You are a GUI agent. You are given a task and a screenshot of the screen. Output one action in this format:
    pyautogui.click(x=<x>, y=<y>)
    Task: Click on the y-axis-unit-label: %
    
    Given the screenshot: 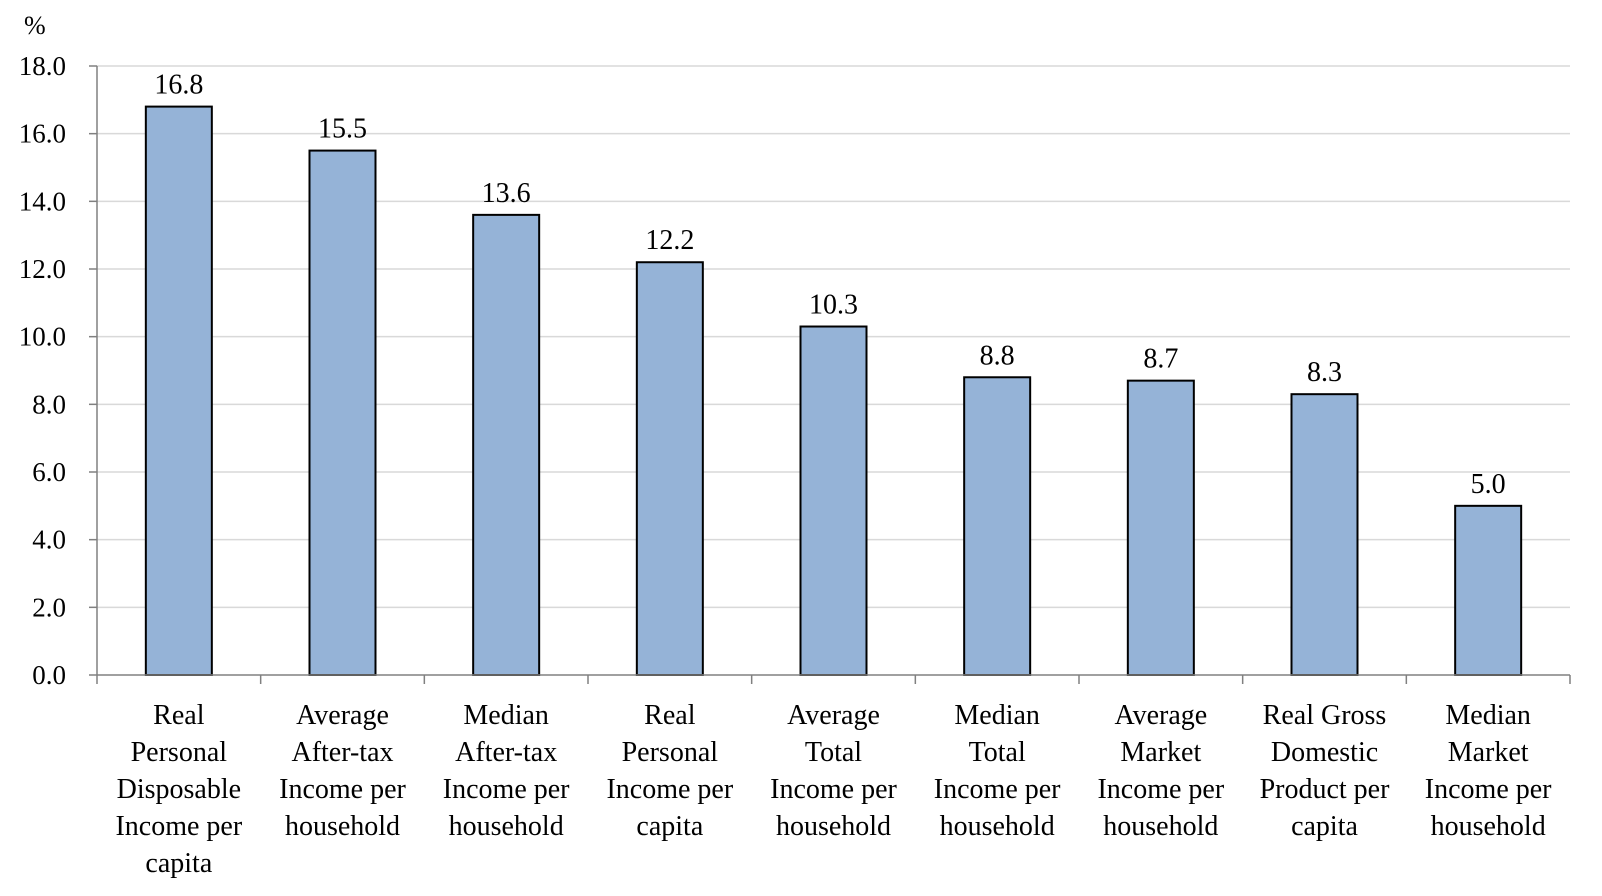 What is the action you would take?
    pyautogui.click(x=35, y=25)
    